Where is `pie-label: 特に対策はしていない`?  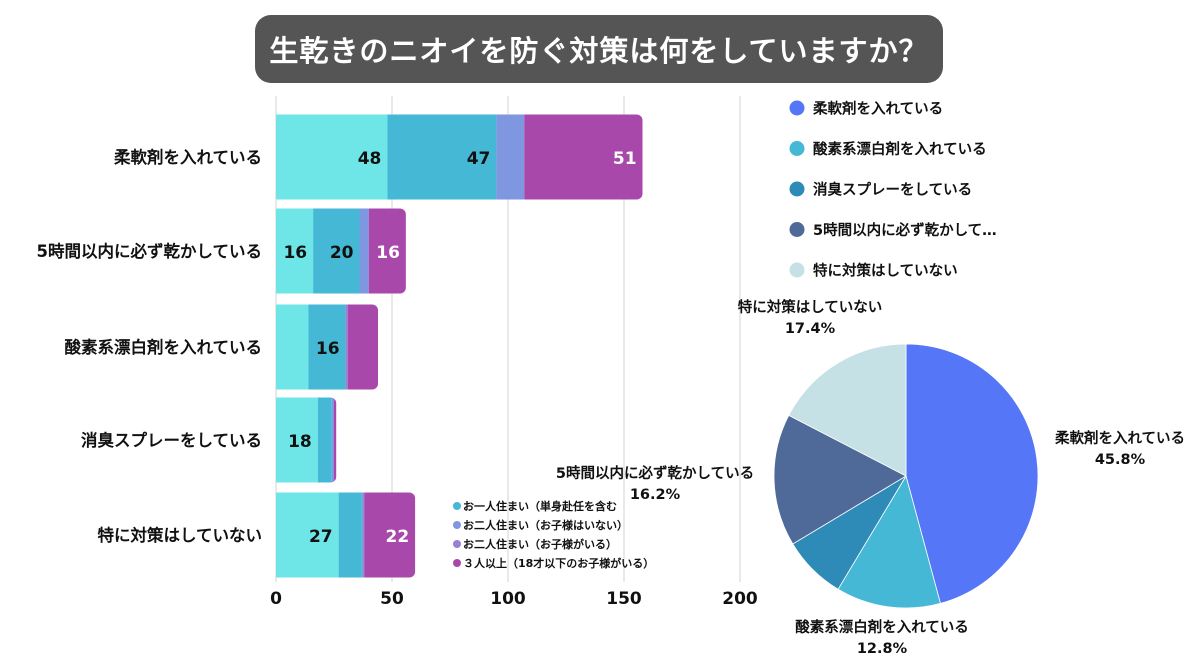
pie-label: 特に対策はしていない is located at coordinates (810, 307).